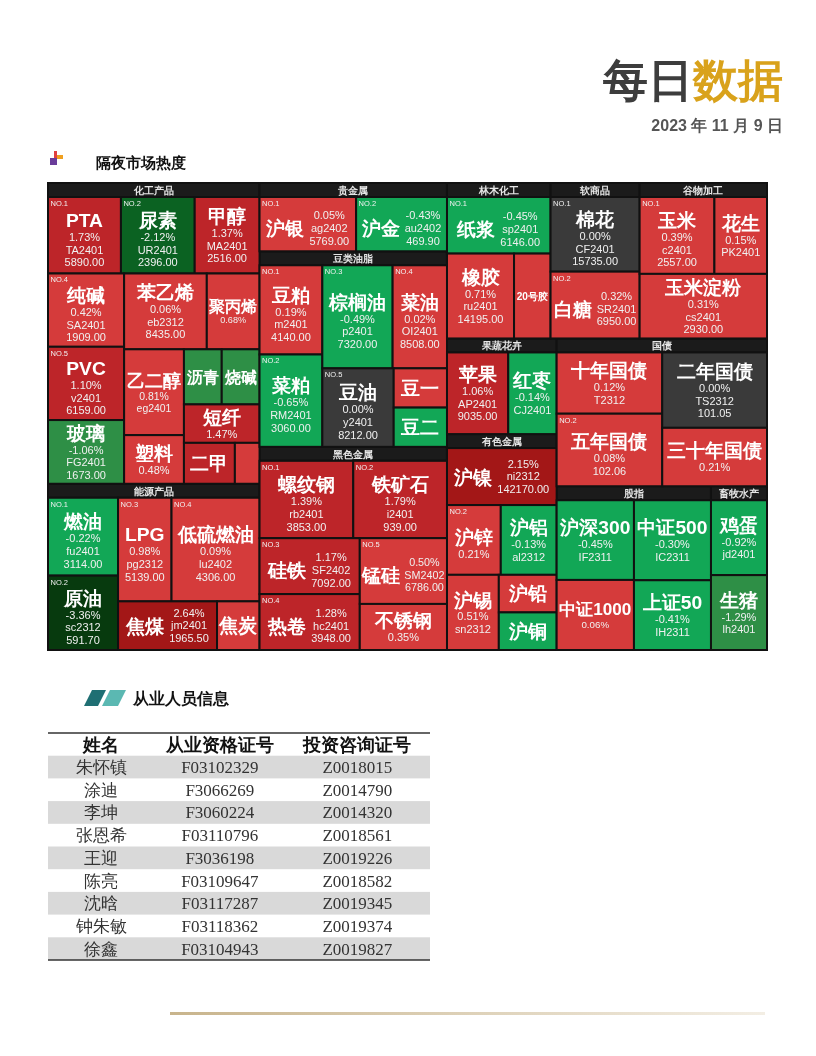  What do you see at coordinates (101, 881) in the screenshot?
I see `text: 陈亮` at bounding box center [101, 881].